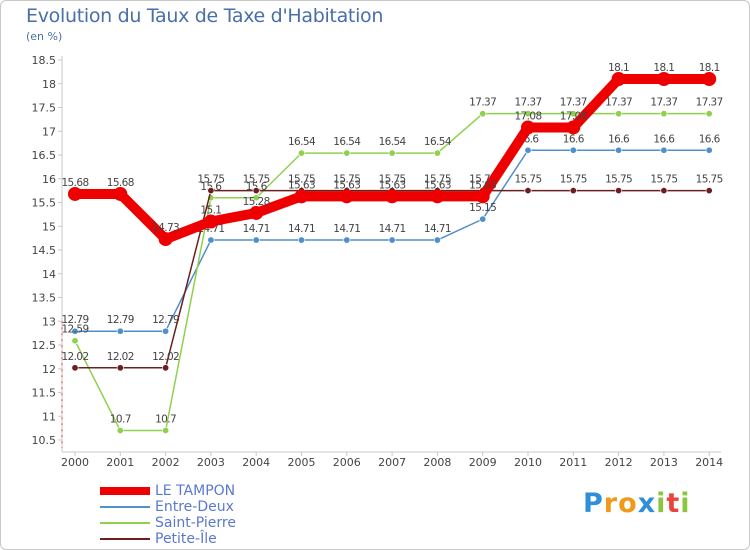 The image size is (750, 550). I want to click on data-label-le-tampon: 15.63, so click(482, 185).